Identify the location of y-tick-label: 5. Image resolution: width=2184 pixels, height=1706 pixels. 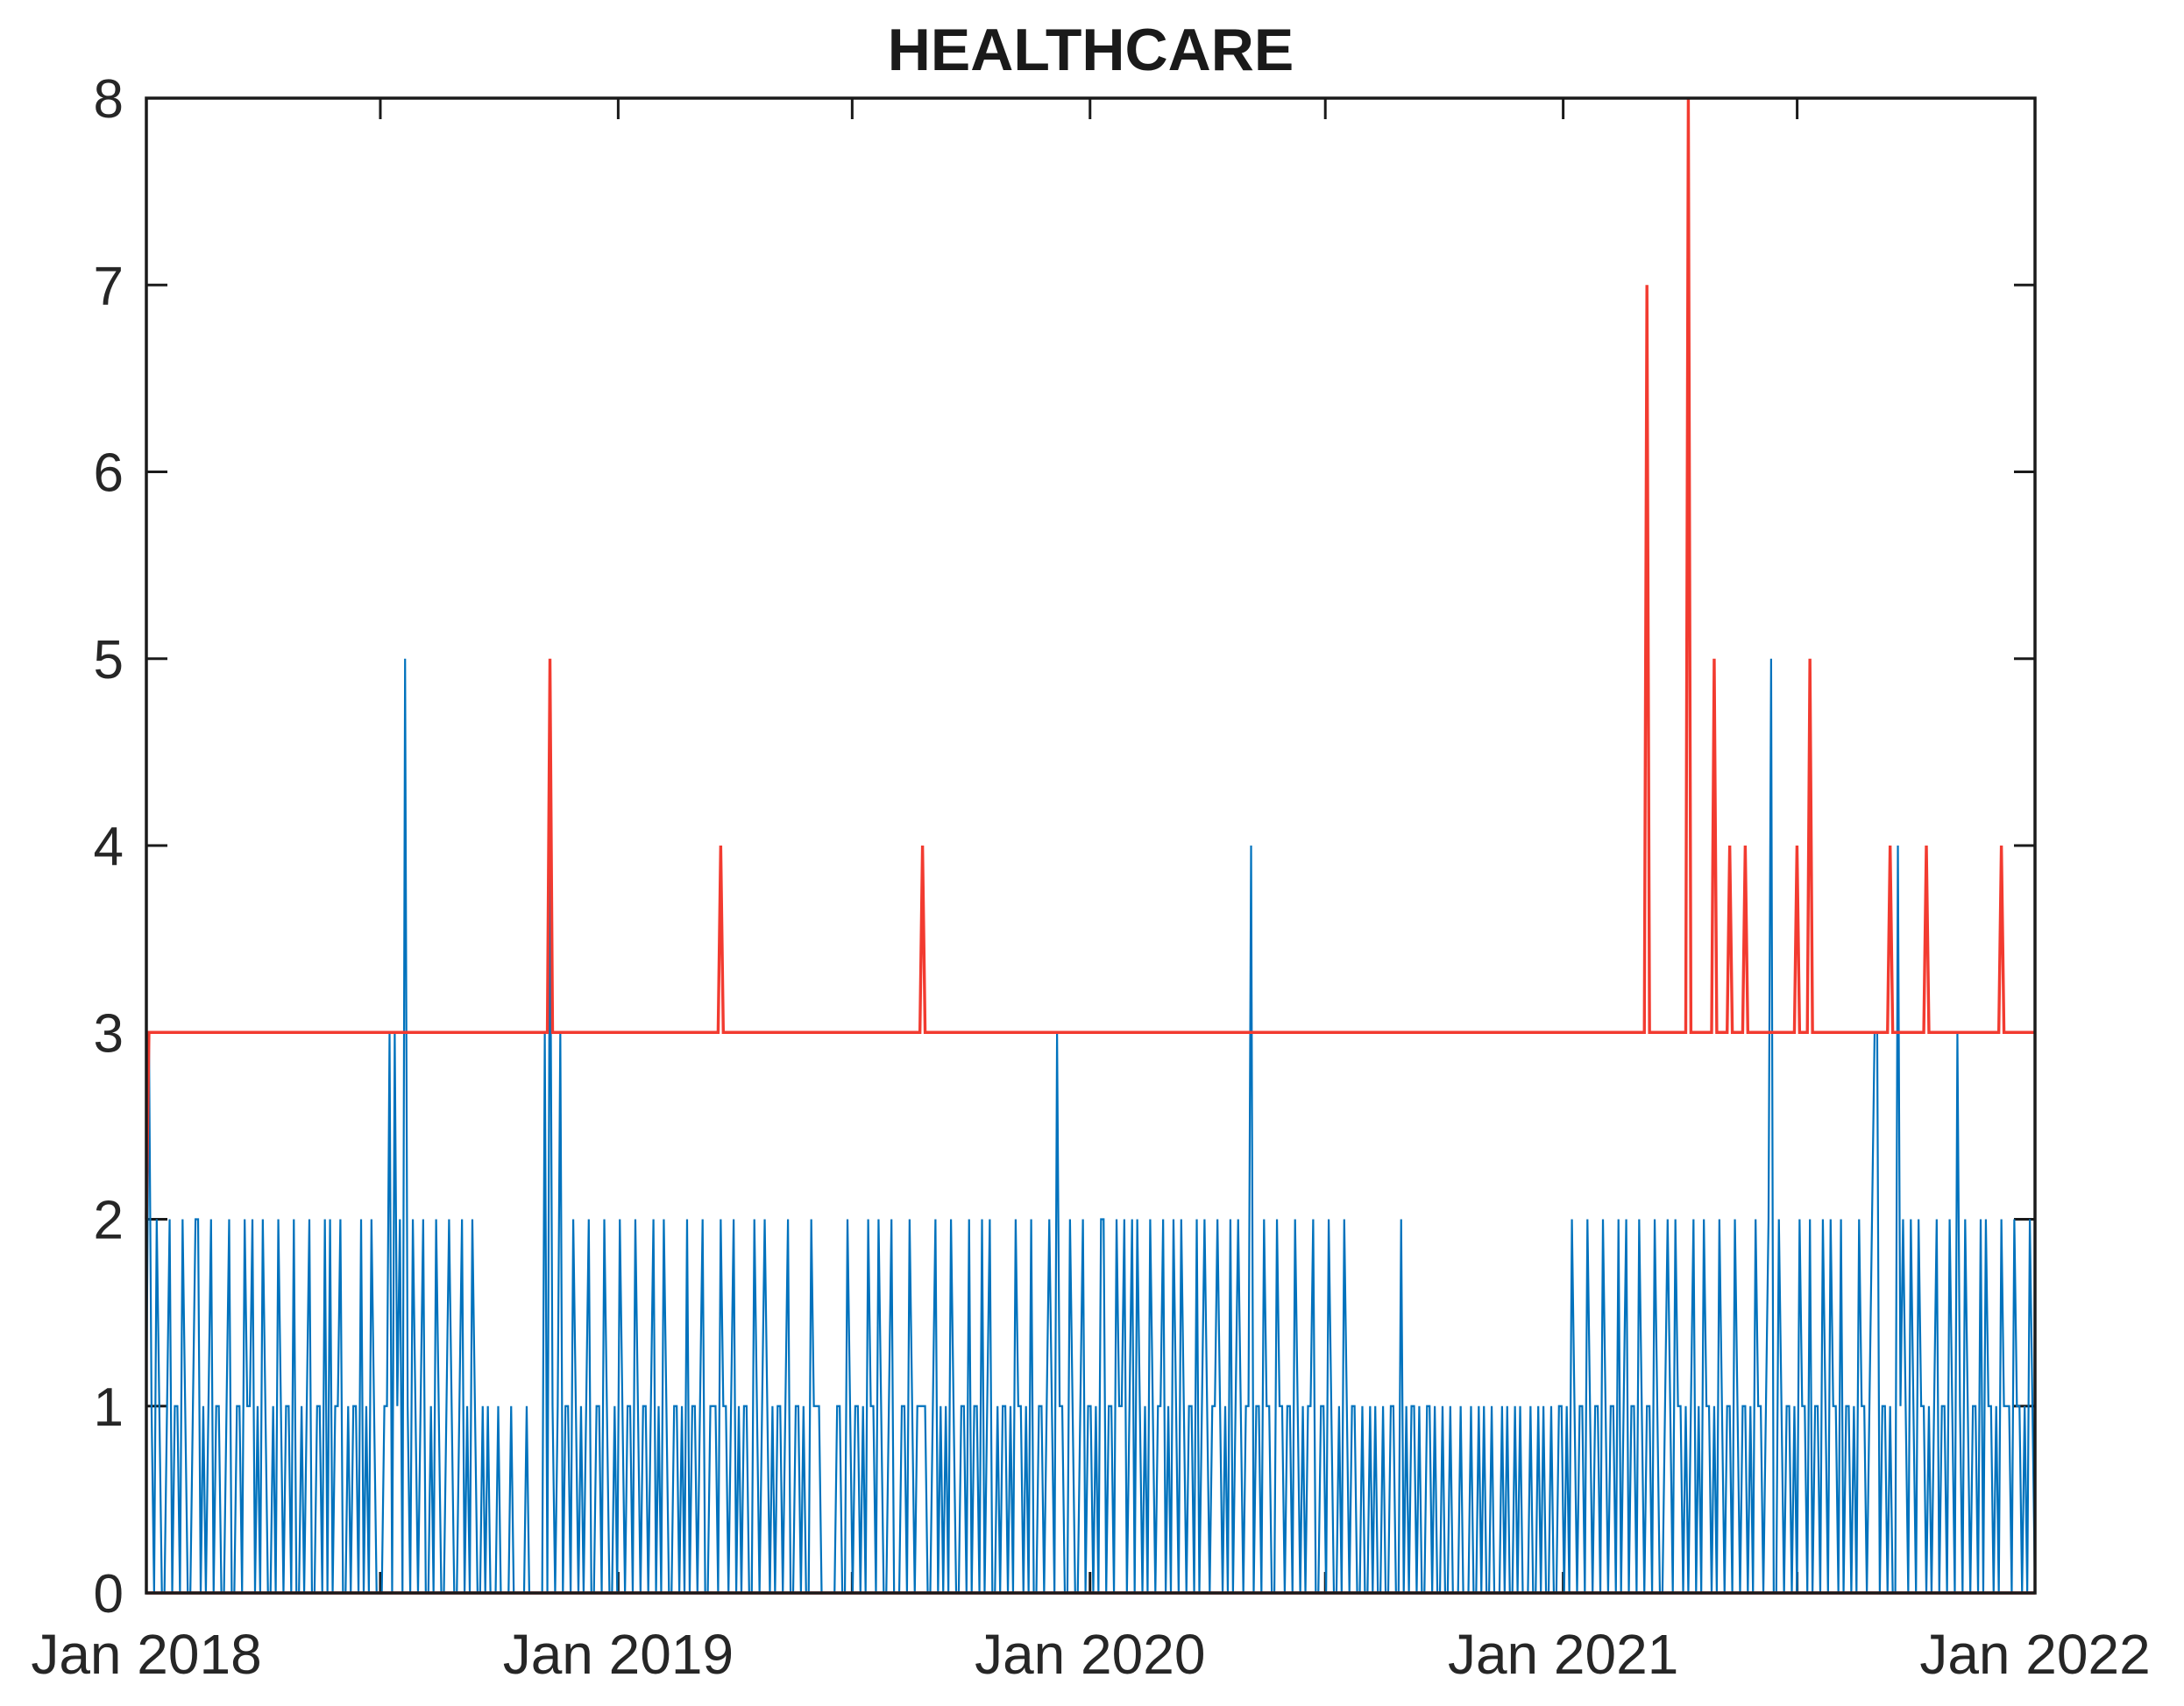
(109, 660).